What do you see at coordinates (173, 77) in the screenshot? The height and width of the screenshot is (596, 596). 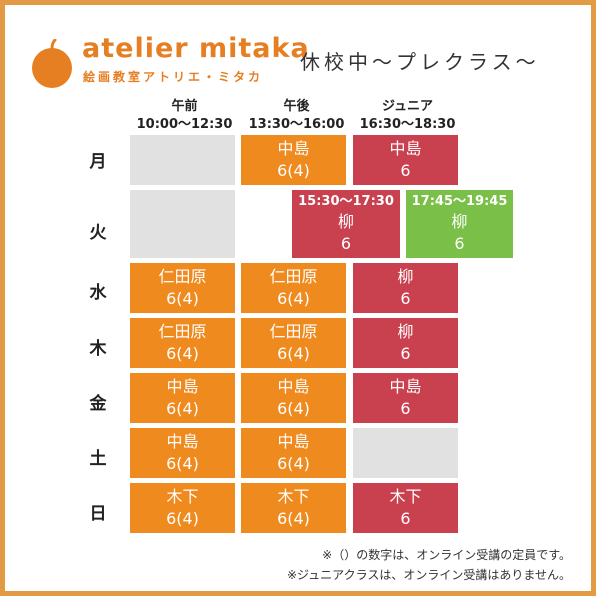 I see `brand-subtitle: 絵画教室アトリエ・ミタカ` at bounding box center [173, 77].